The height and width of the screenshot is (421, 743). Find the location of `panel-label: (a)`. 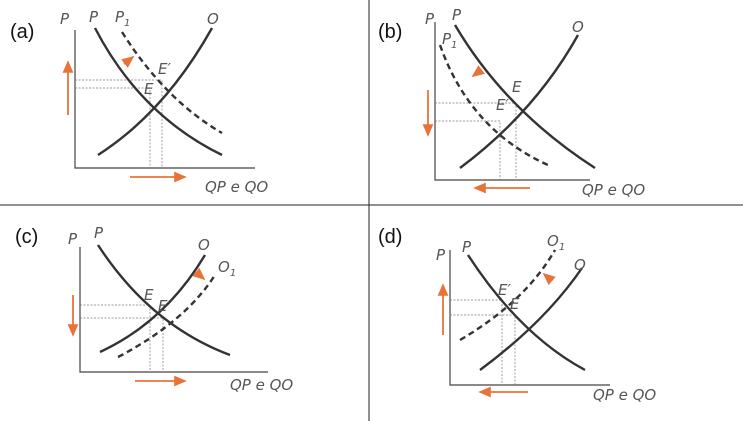

panel-label: (a) is located at coordinates (22, 32).